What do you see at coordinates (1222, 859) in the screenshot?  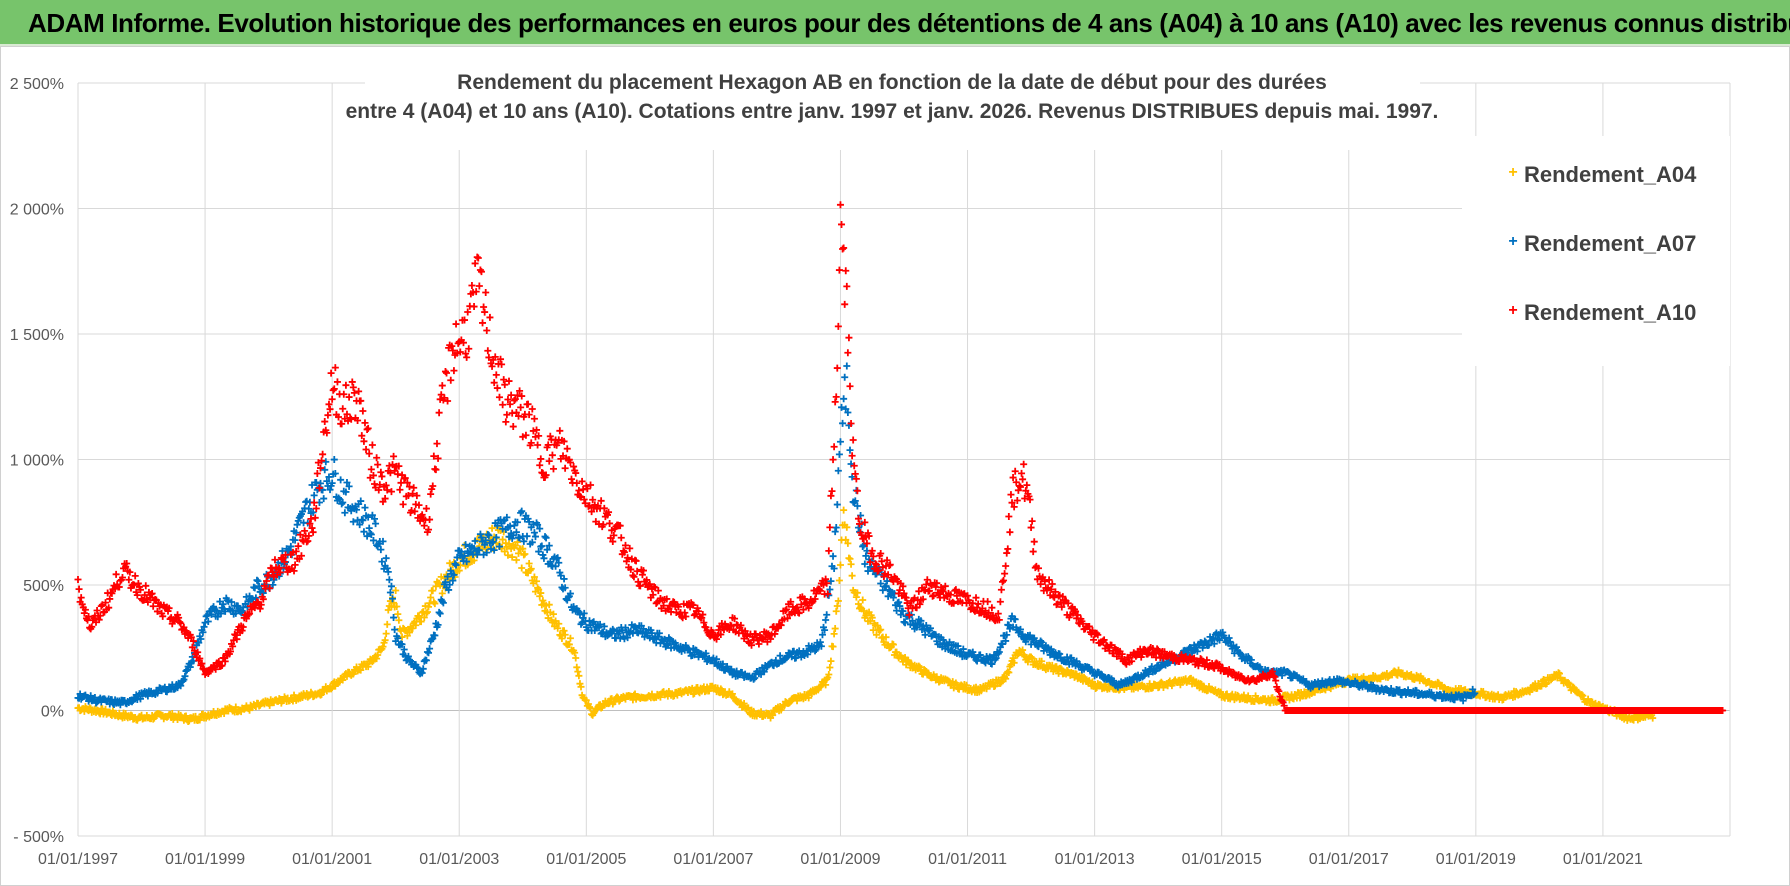 I see `x-tick-label: 01/01/2015` at bounding box center [1222, 859].